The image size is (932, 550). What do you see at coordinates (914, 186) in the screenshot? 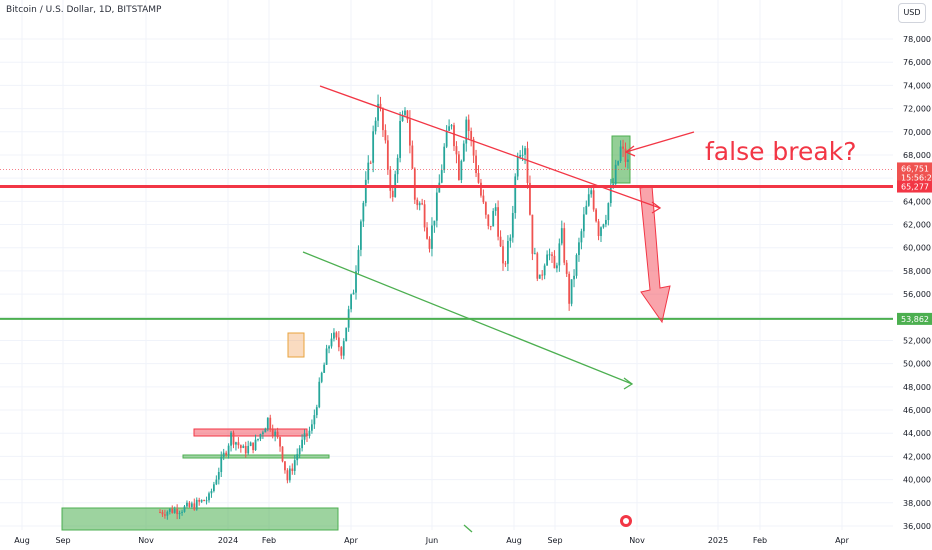
I see `resistance-price-tag` at bounding box center [914, 186].